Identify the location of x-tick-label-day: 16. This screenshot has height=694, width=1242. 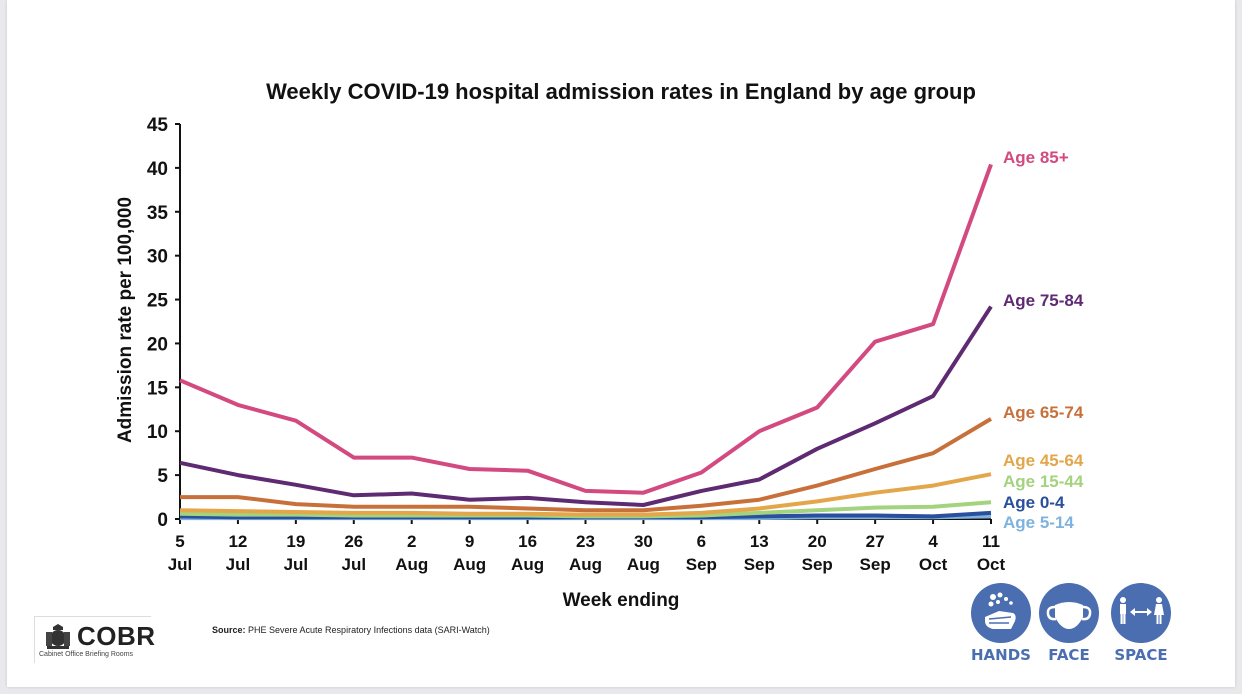
(527, 541).